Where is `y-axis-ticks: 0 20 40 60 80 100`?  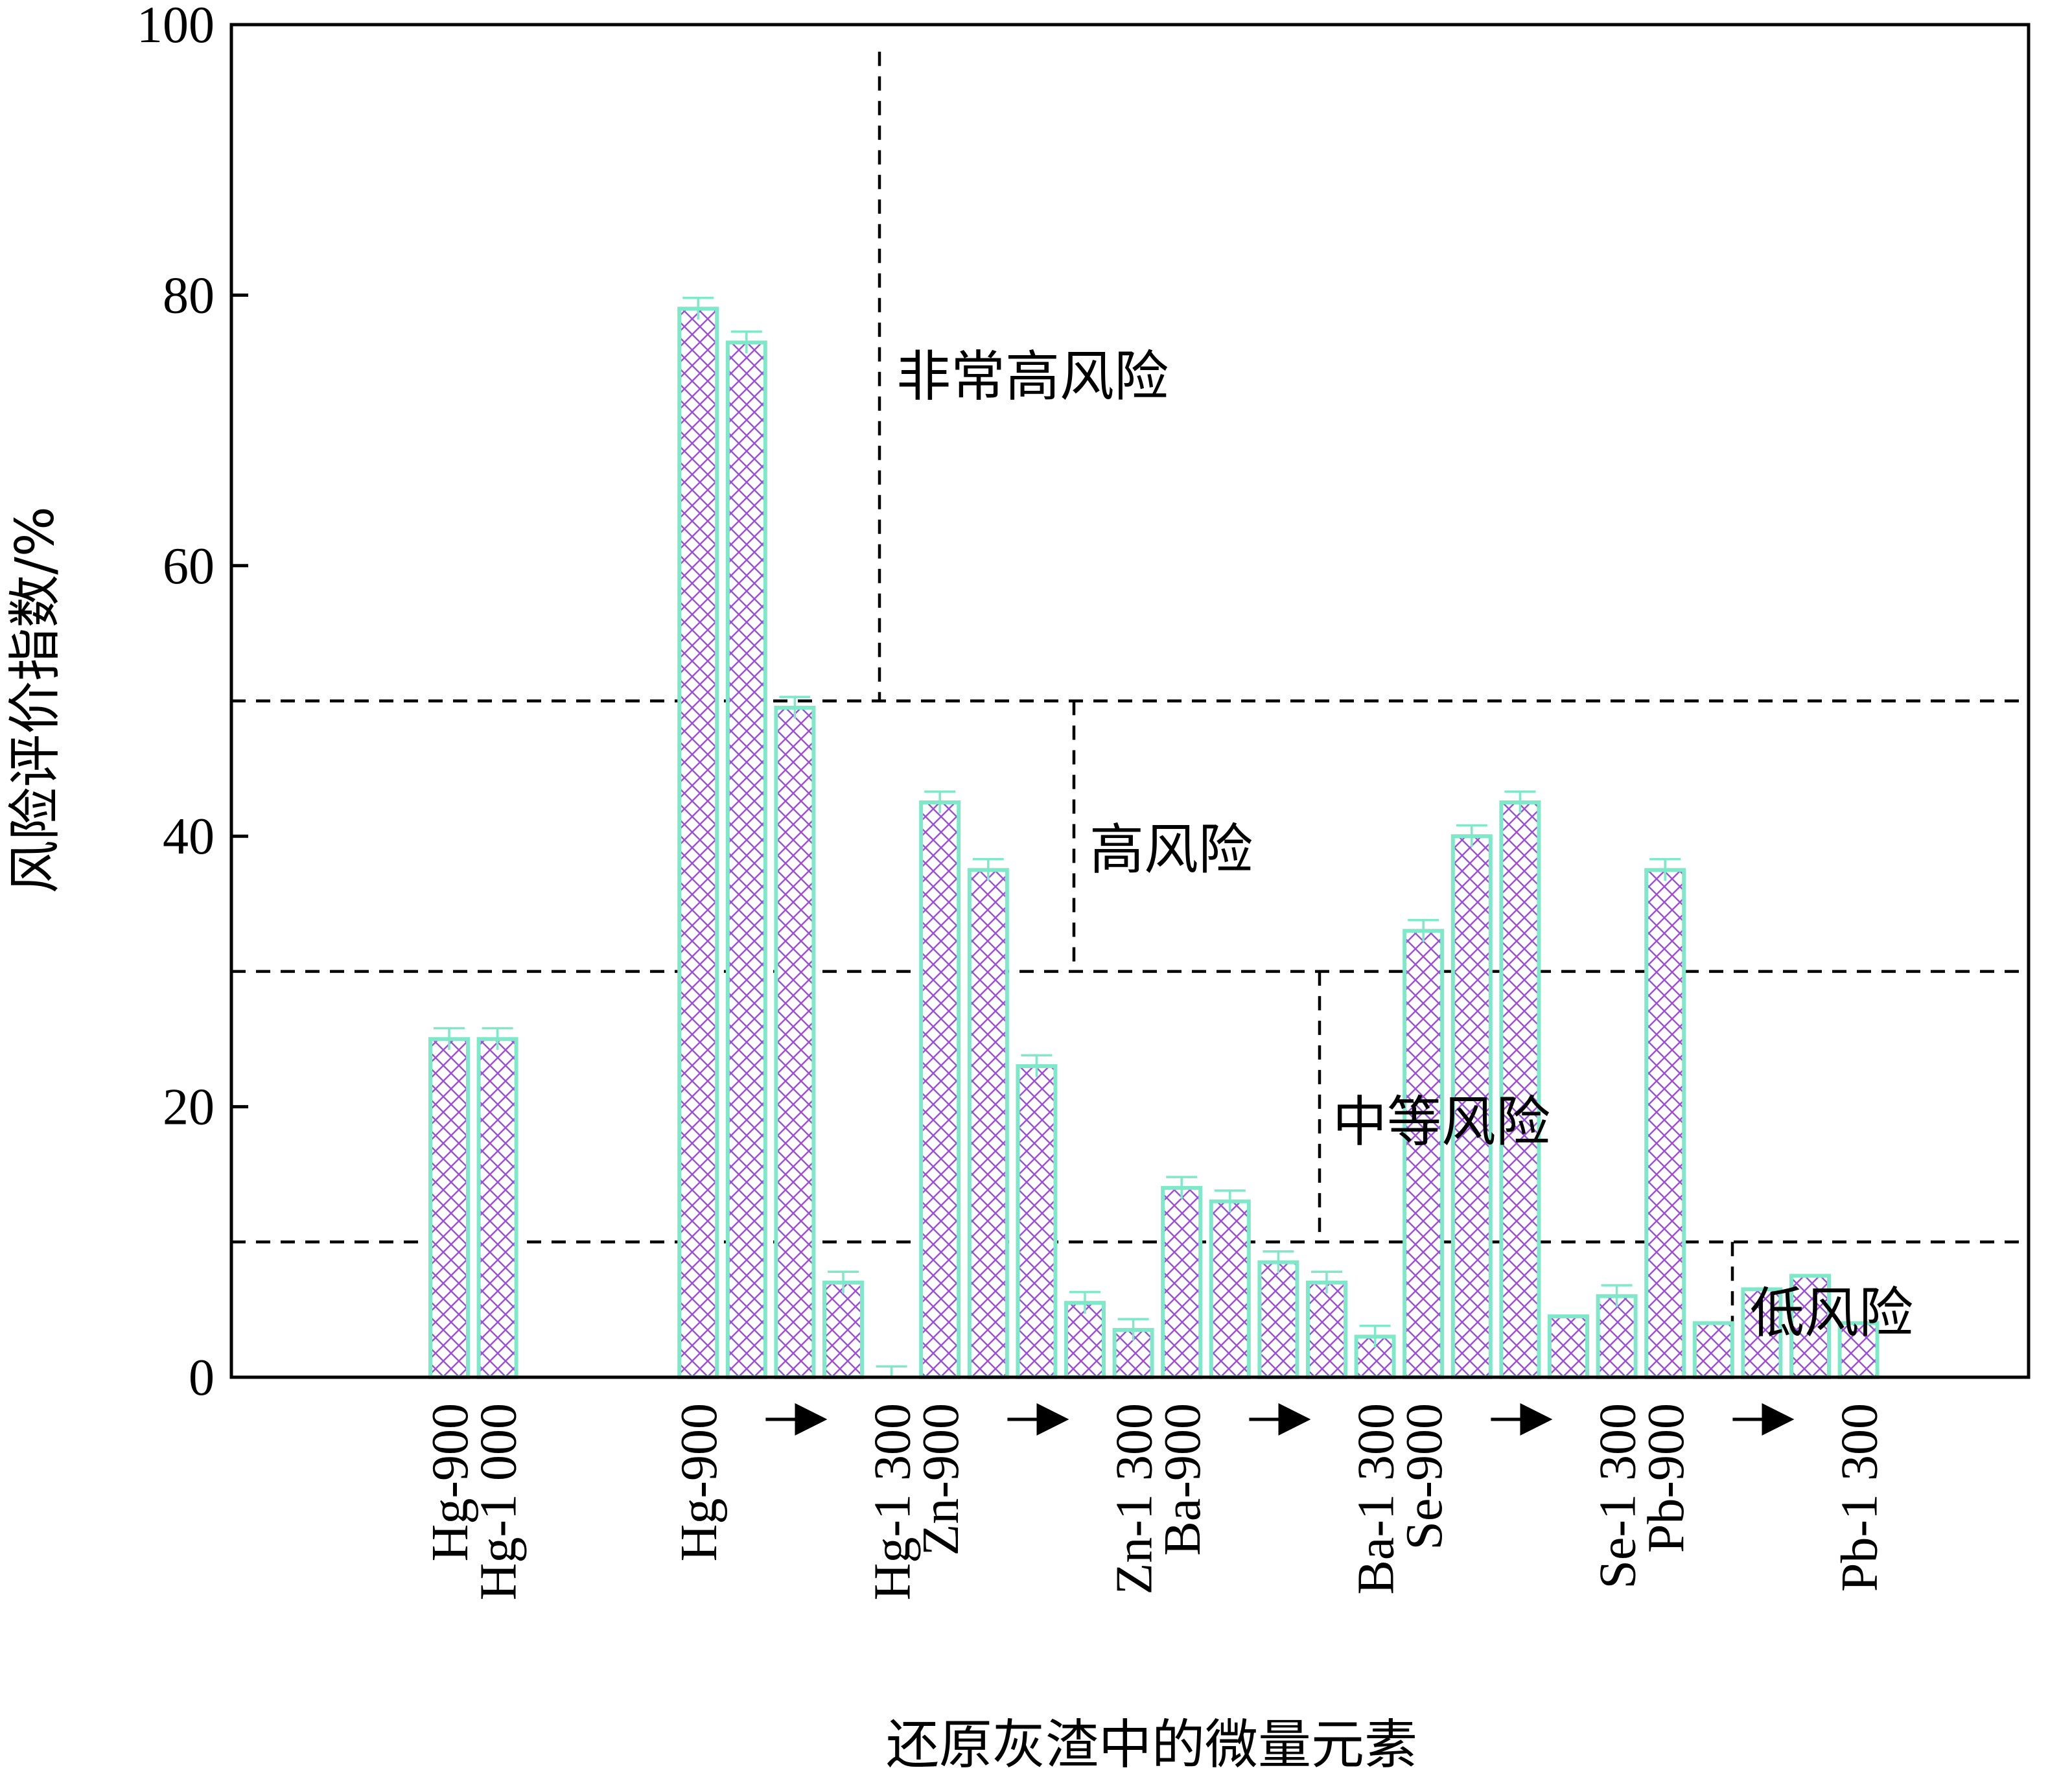
y-axis-ticks: 0 20 40 60 80 100 is located at coordinates (192, 703).